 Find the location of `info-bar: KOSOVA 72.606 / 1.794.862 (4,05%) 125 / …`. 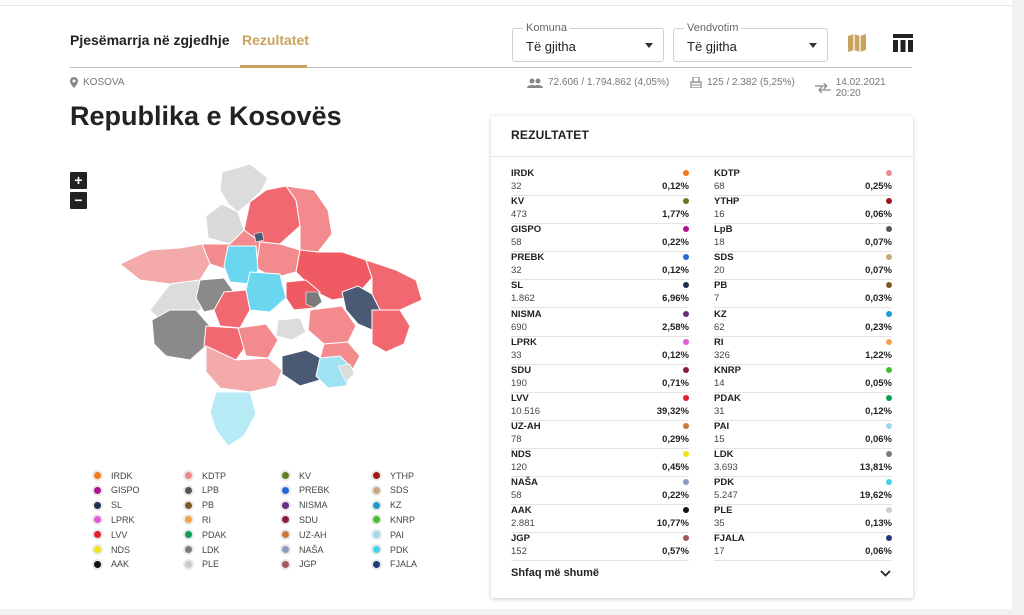

info-bar: KOSOVA 72.606 / 1.794.862 (4,05%) 125 / … is located at coordinates (491, 88).